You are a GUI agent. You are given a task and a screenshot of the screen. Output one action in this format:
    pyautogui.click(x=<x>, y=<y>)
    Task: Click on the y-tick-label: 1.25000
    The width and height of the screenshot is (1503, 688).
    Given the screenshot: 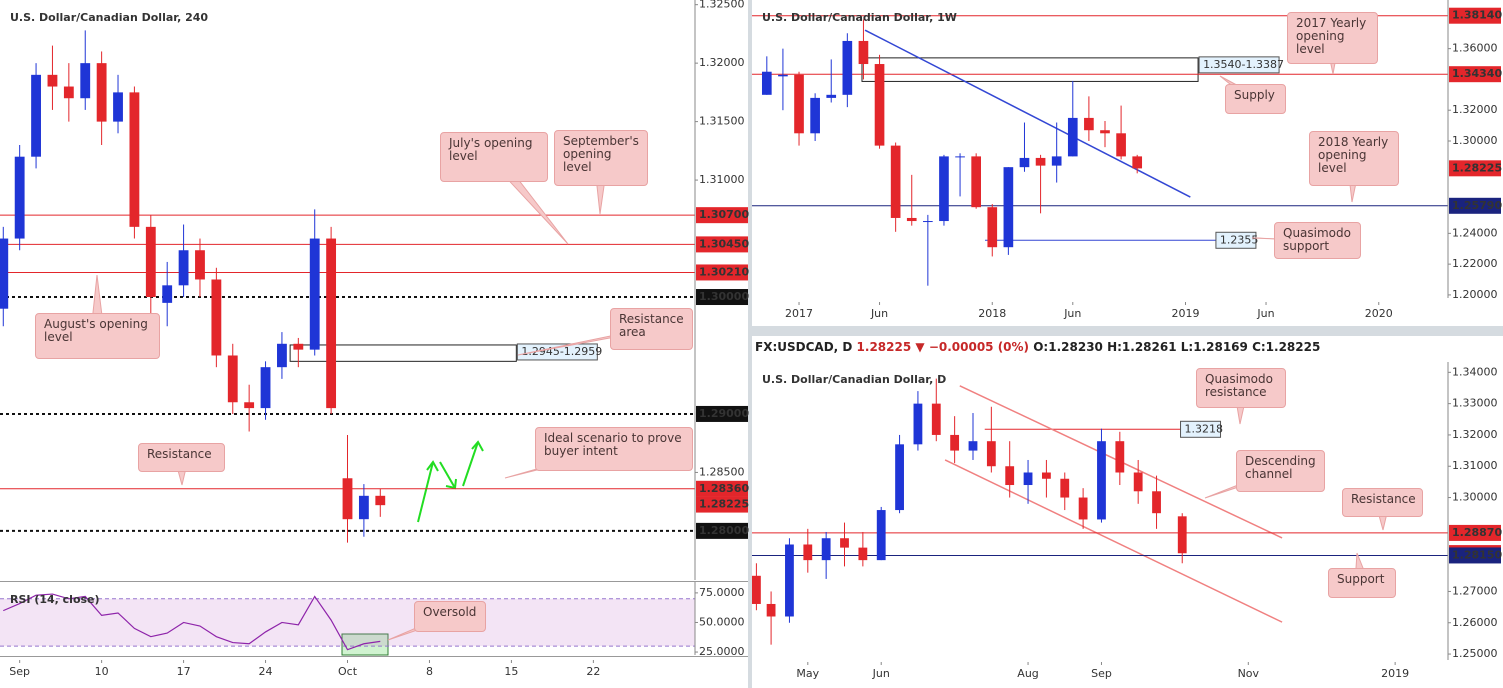 What is the action you would take?
    pyautogui.click(x=1475, y=653)
    